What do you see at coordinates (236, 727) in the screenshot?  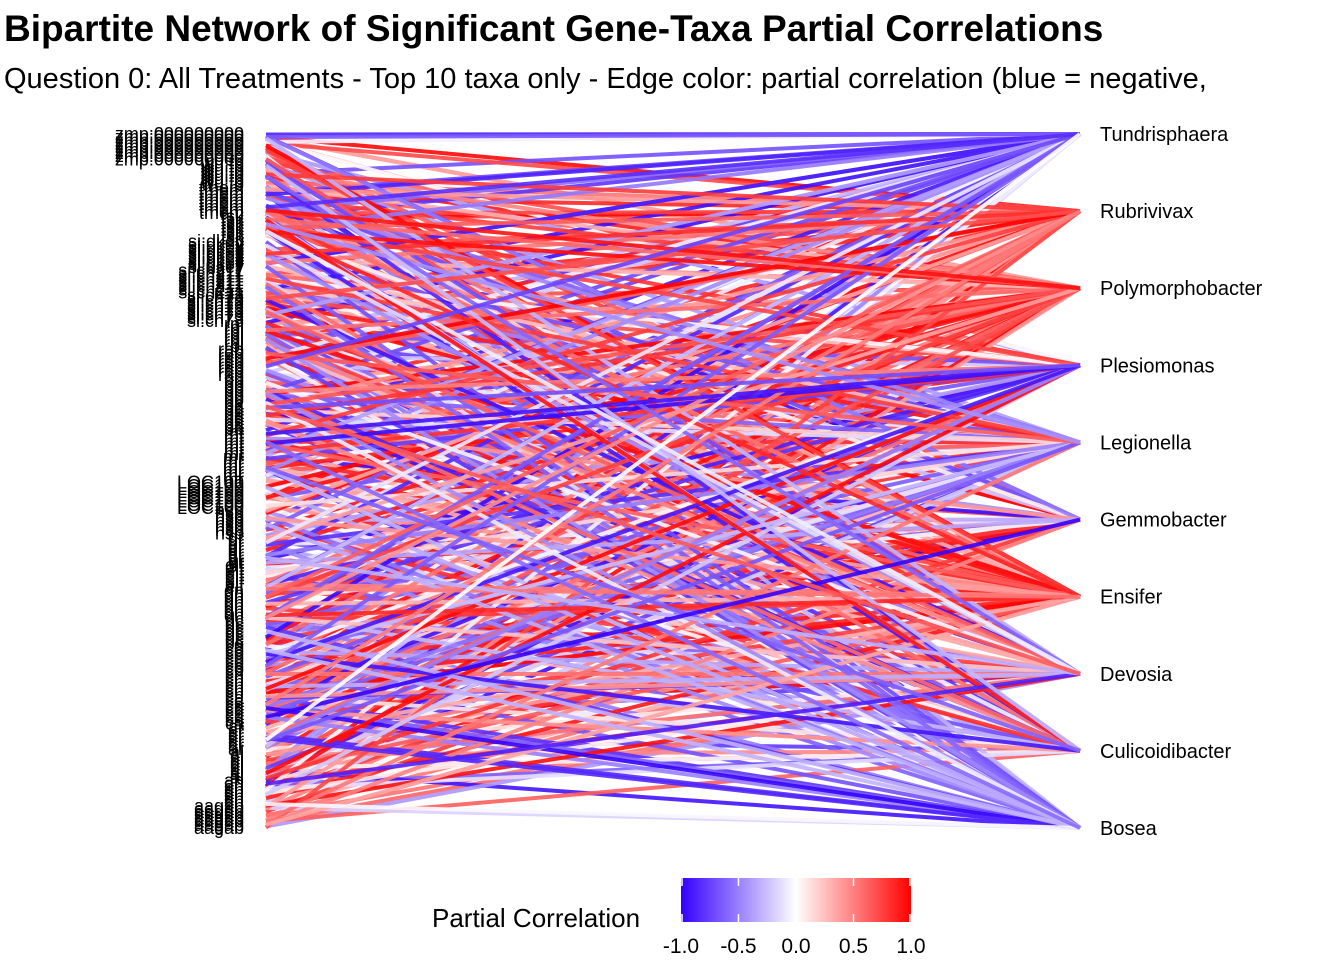 I see `gene-label: ar` at bounding box center [236, 727].